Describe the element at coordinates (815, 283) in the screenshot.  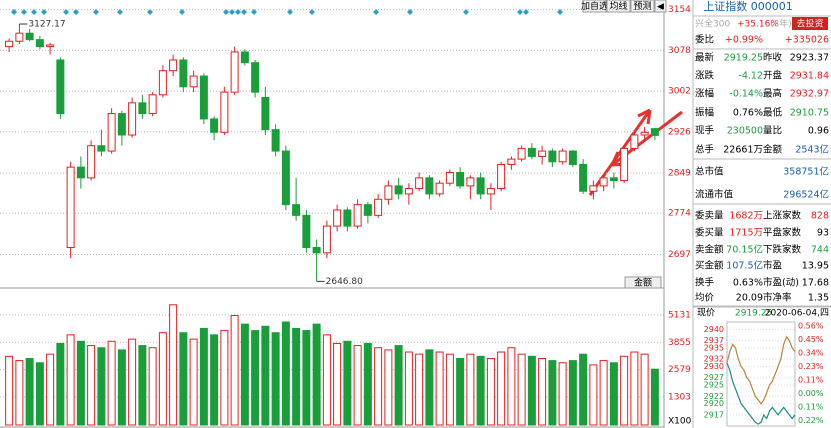
I see `quote-cell: 17.68` at that location.